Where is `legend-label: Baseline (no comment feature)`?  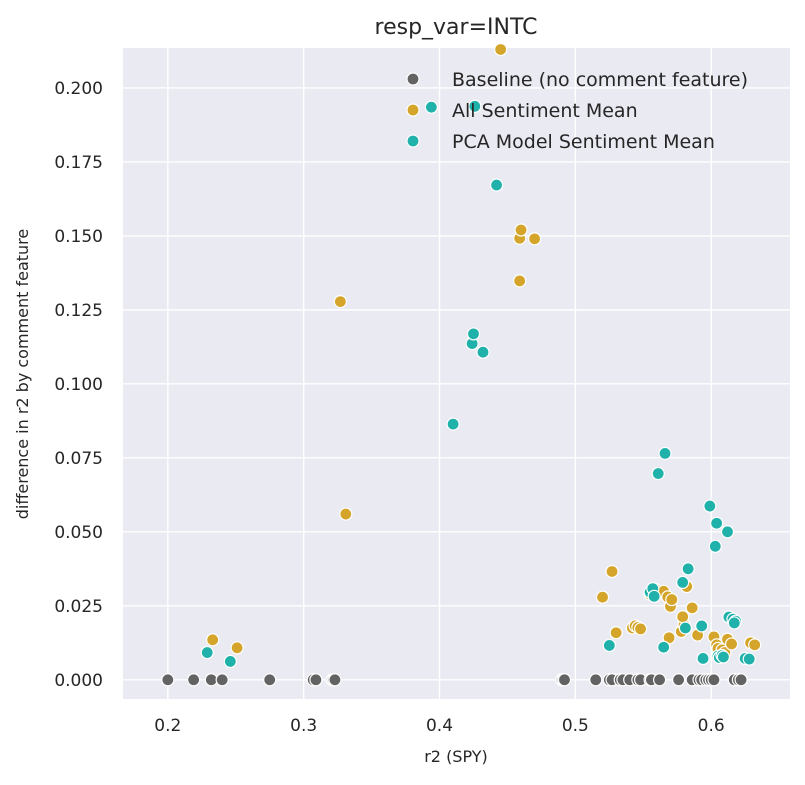
legend-label: Baseline (no comment feature) is located at coordinates (600, 80).